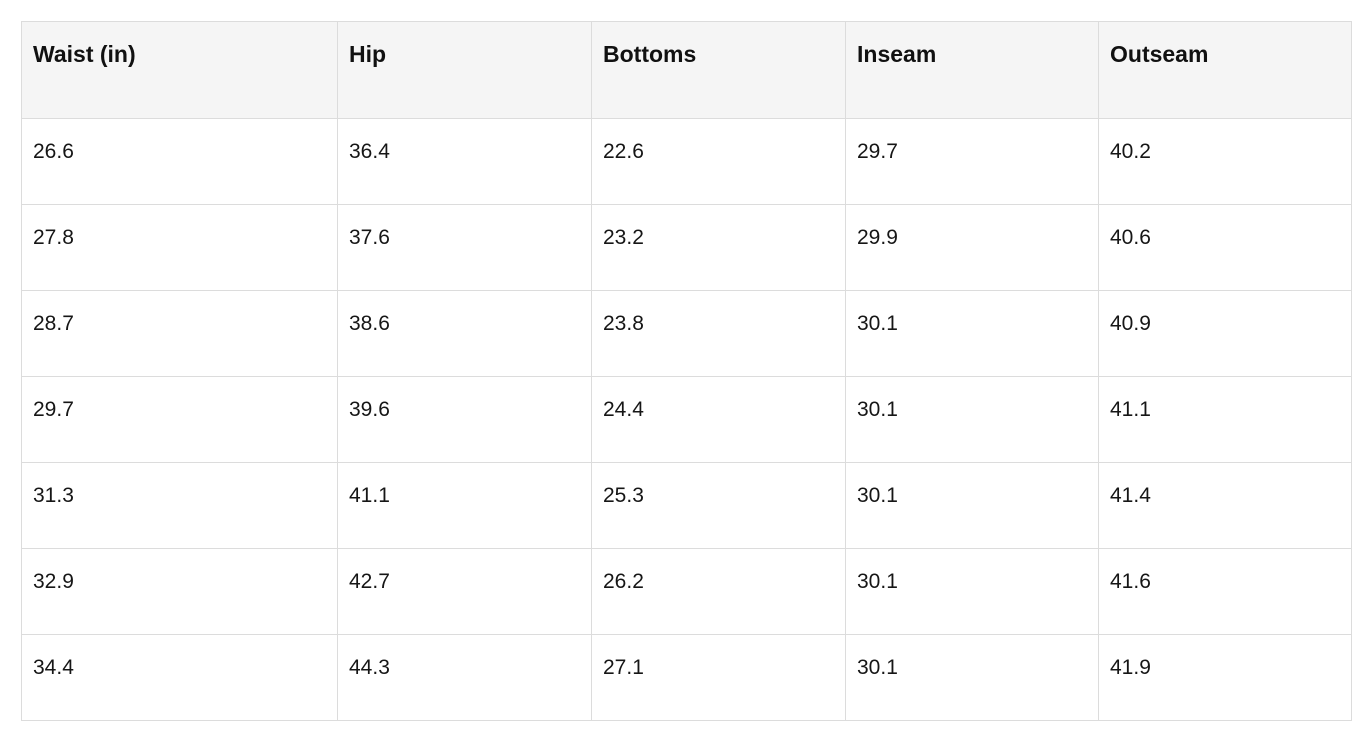  What do you see at coordinates (464, 333) in the screenshot?
I see `cell-hip: 38.6` at bounding box center [464, 333].